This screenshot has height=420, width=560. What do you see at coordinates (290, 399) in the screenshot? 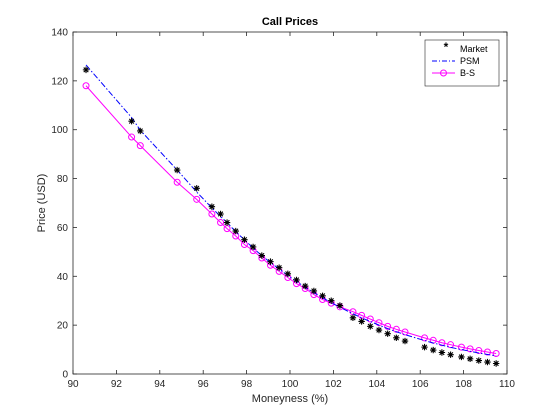
I see `x-axis-label: Moneyness (%)` at bounding box center [290, 399].